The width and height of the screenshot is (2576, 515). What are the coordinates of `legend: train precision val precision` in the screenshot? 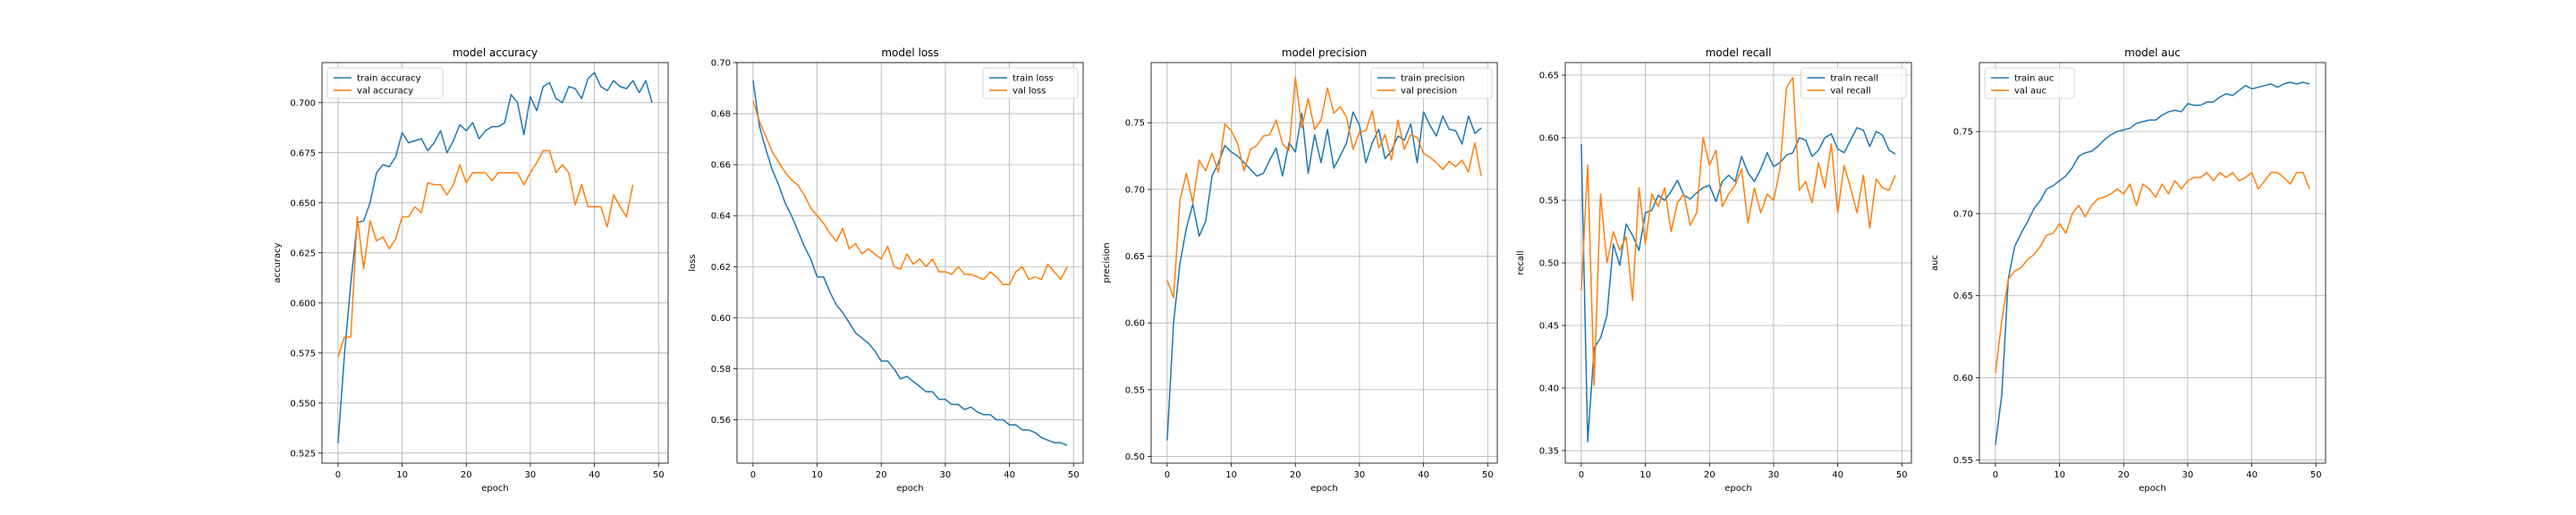 It's located at (1431, 83).